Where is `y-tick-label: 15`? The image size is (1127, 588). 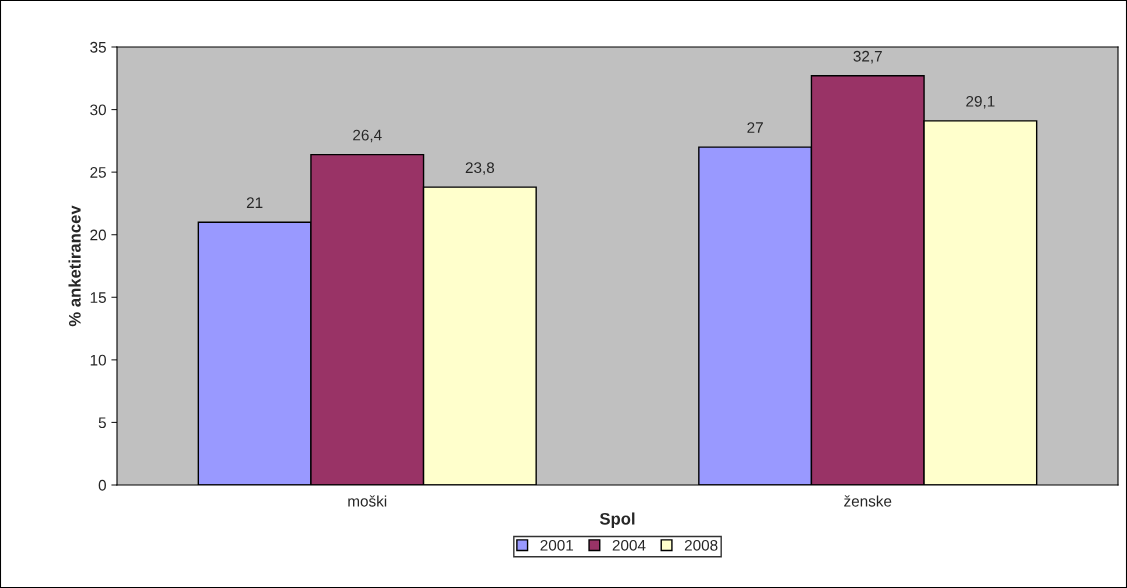
y-tick-label: 15 is located at coordinates (98, 297).